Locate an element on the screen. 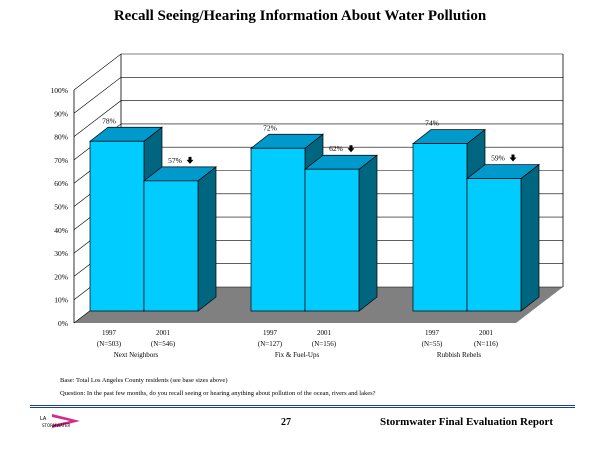 Image resolution: width=600 pixels, height=450 pixels. y-tick-label: 10% is located at coordinates (61, 300).